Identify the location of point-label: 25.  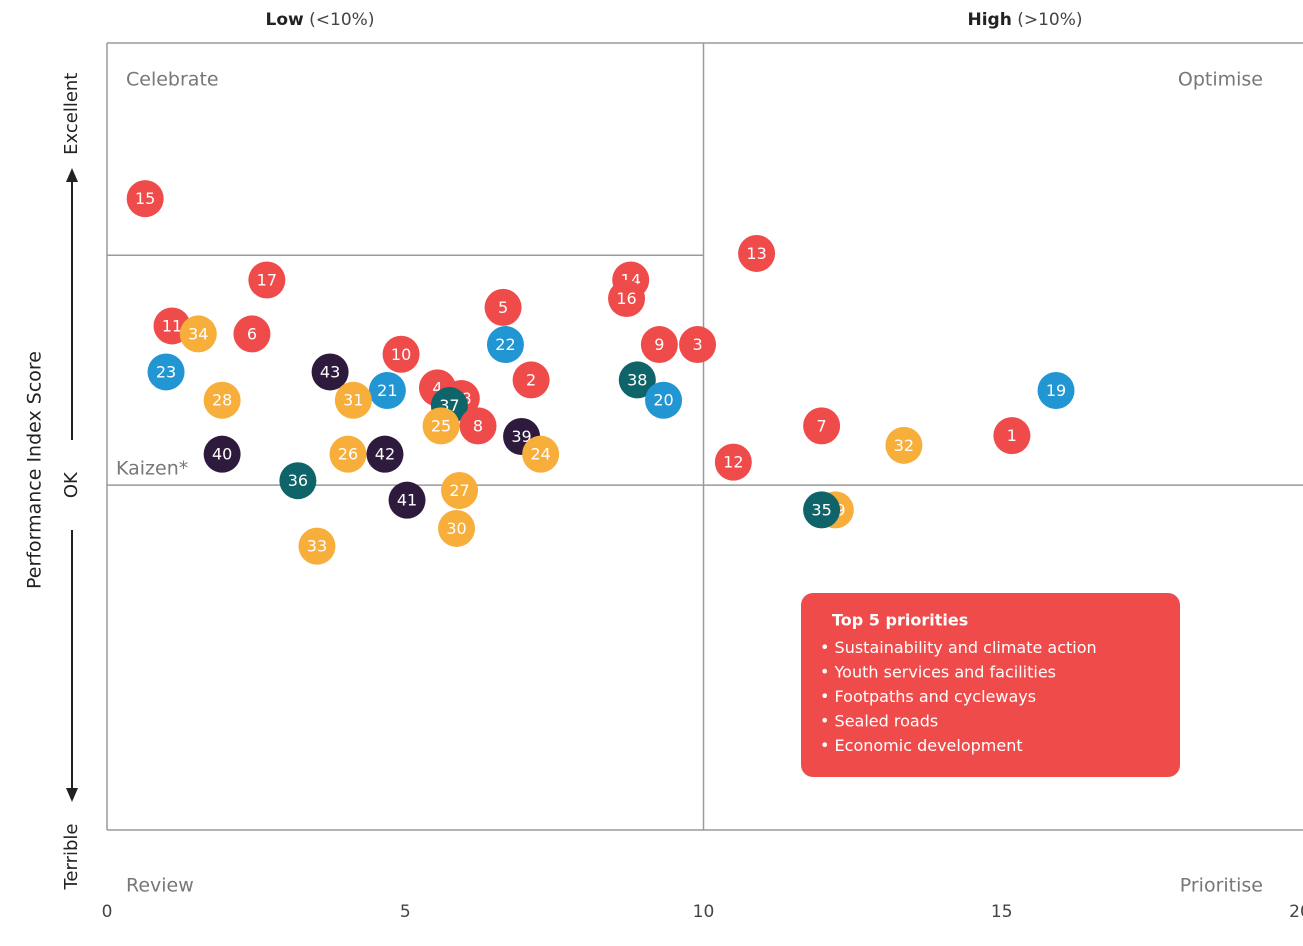
(441, 425).